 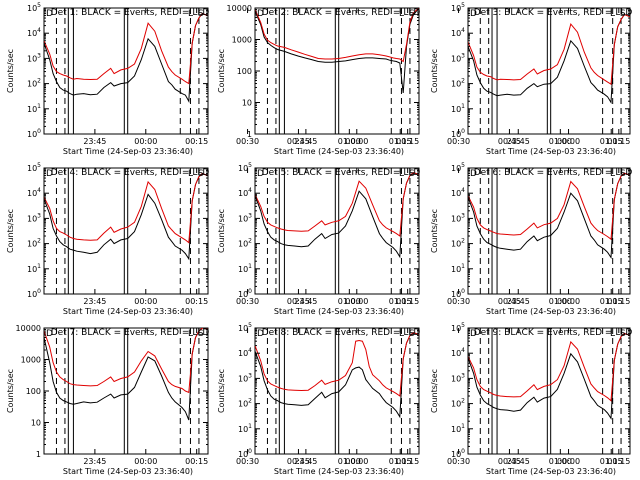 What do you see at coordinates (239, 8) in the screenshot?
I see `y-tick-label: 10000` at bounding box center [239, 8].